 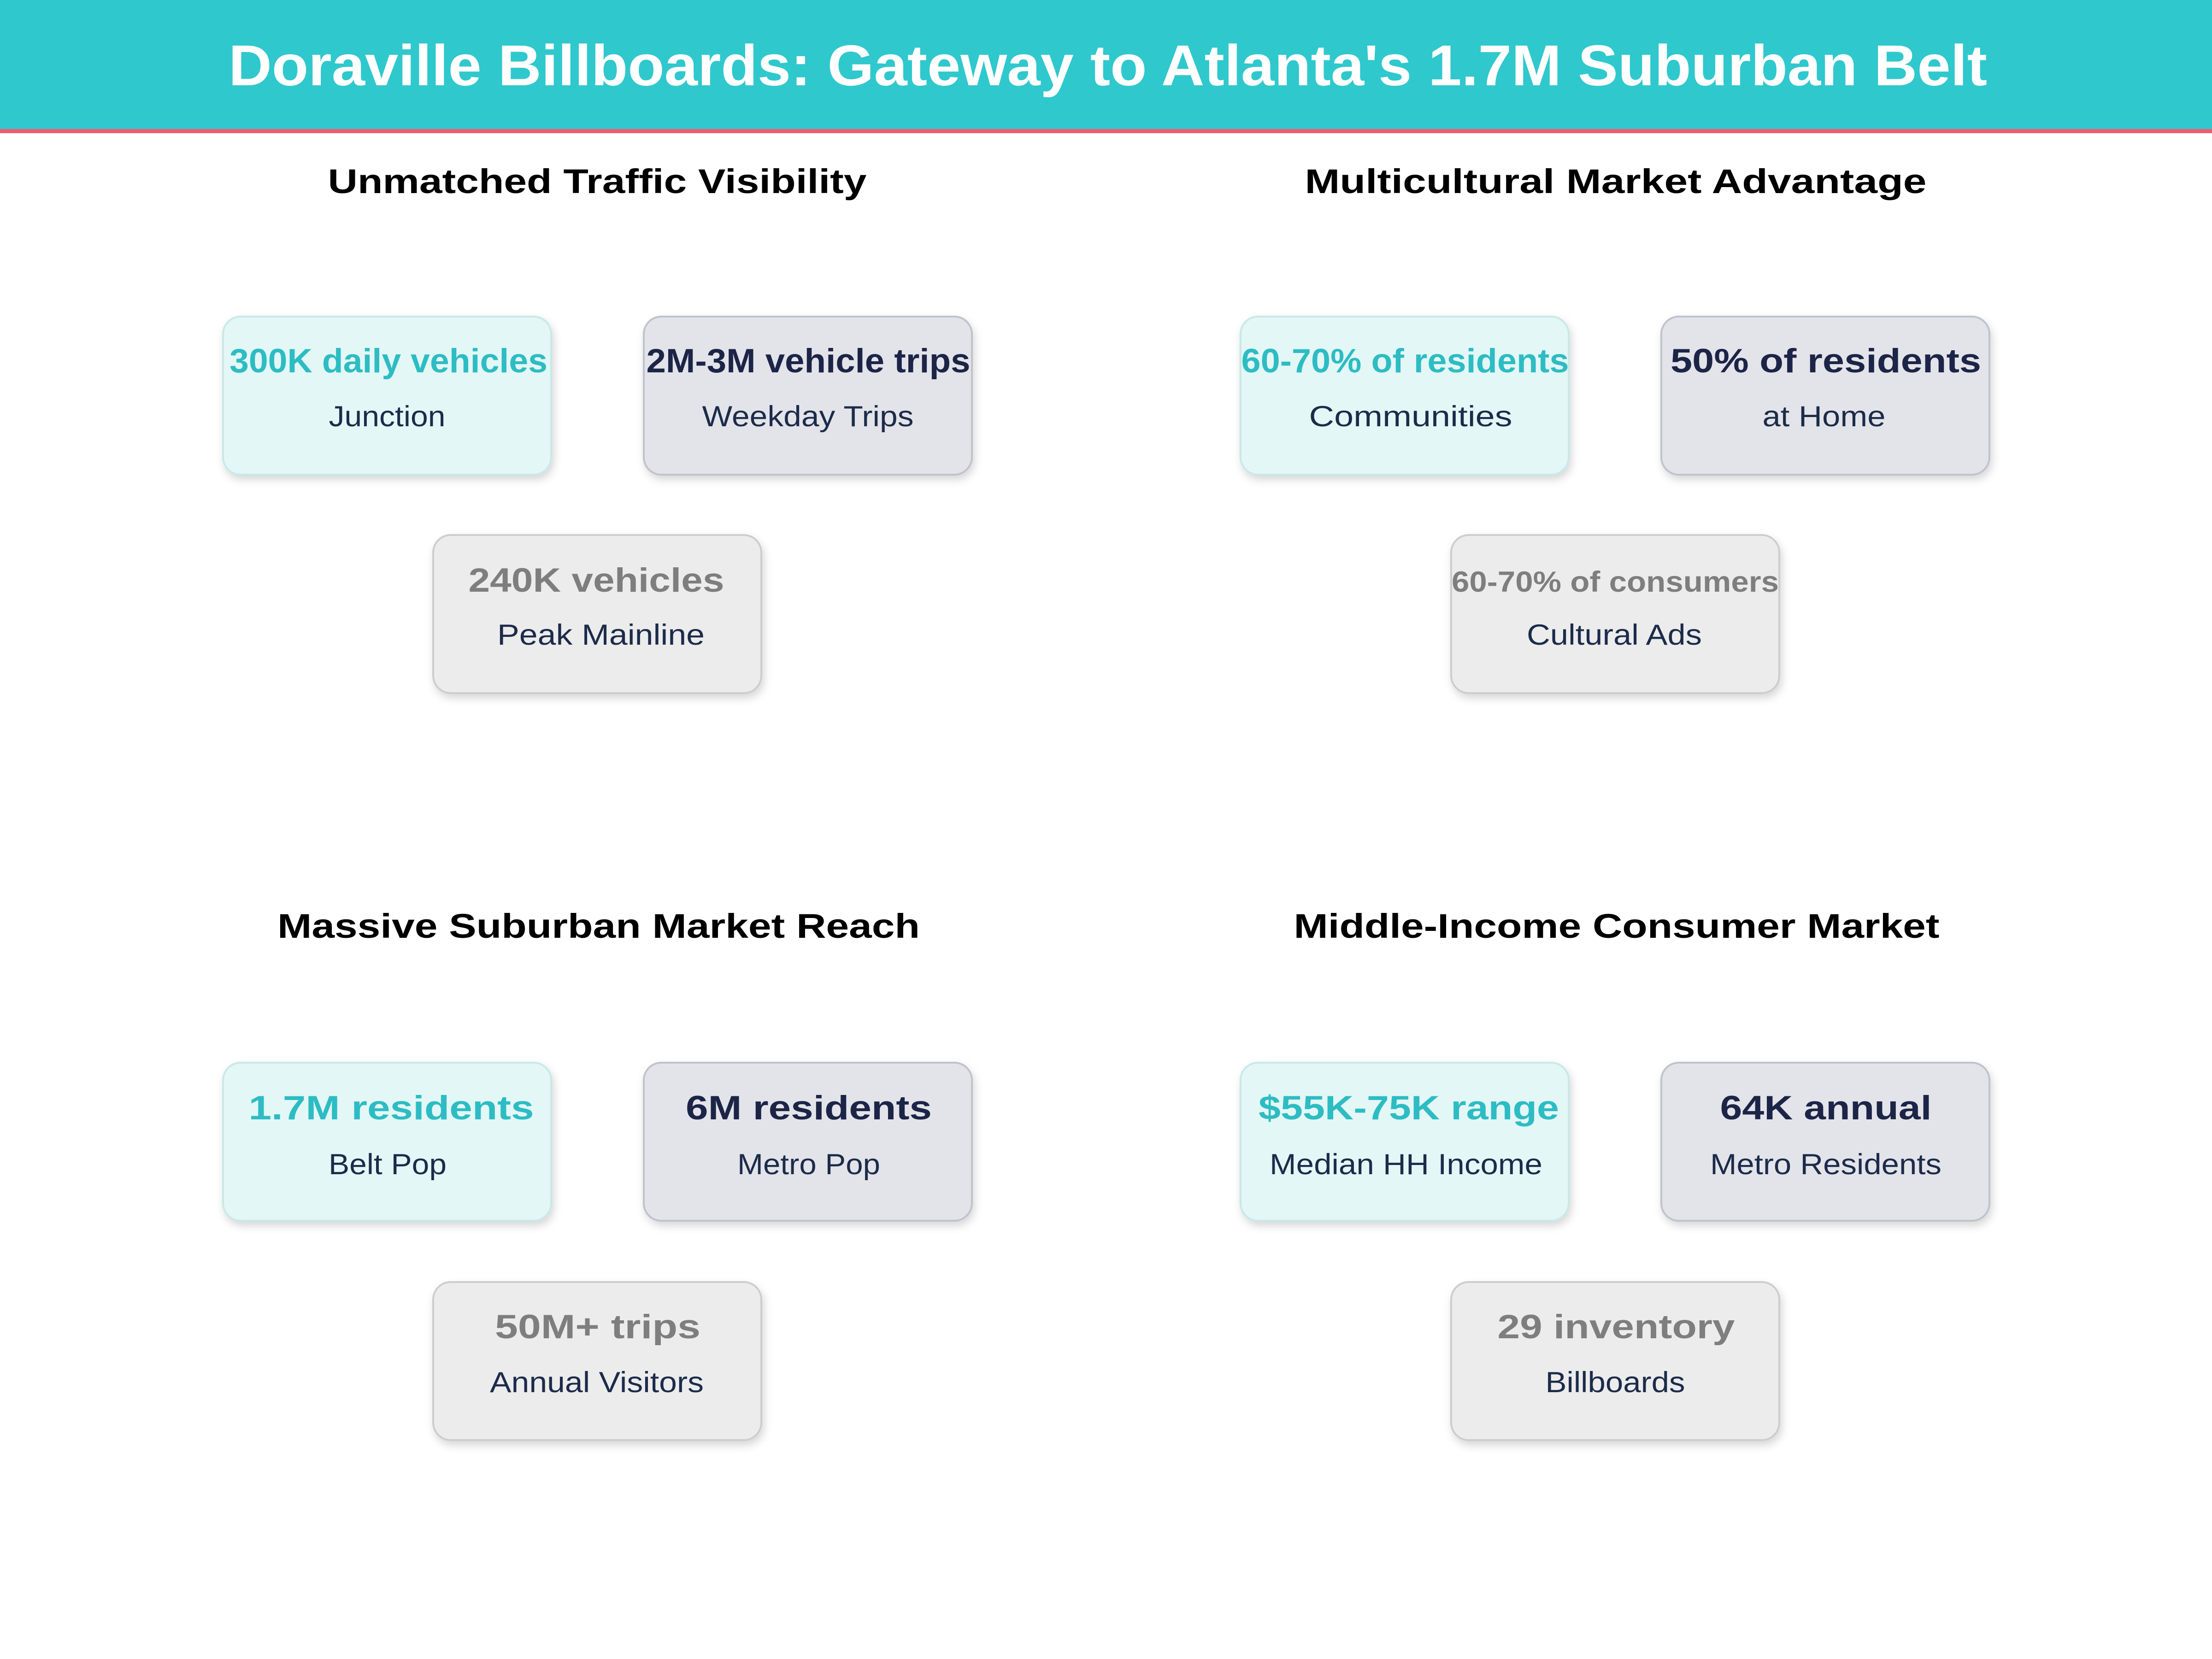 What do you see at coordinates (1409, 1108) in the screenshot?
I see `svg-text: $55K-75K range` at bounding box center [1409, 1108].